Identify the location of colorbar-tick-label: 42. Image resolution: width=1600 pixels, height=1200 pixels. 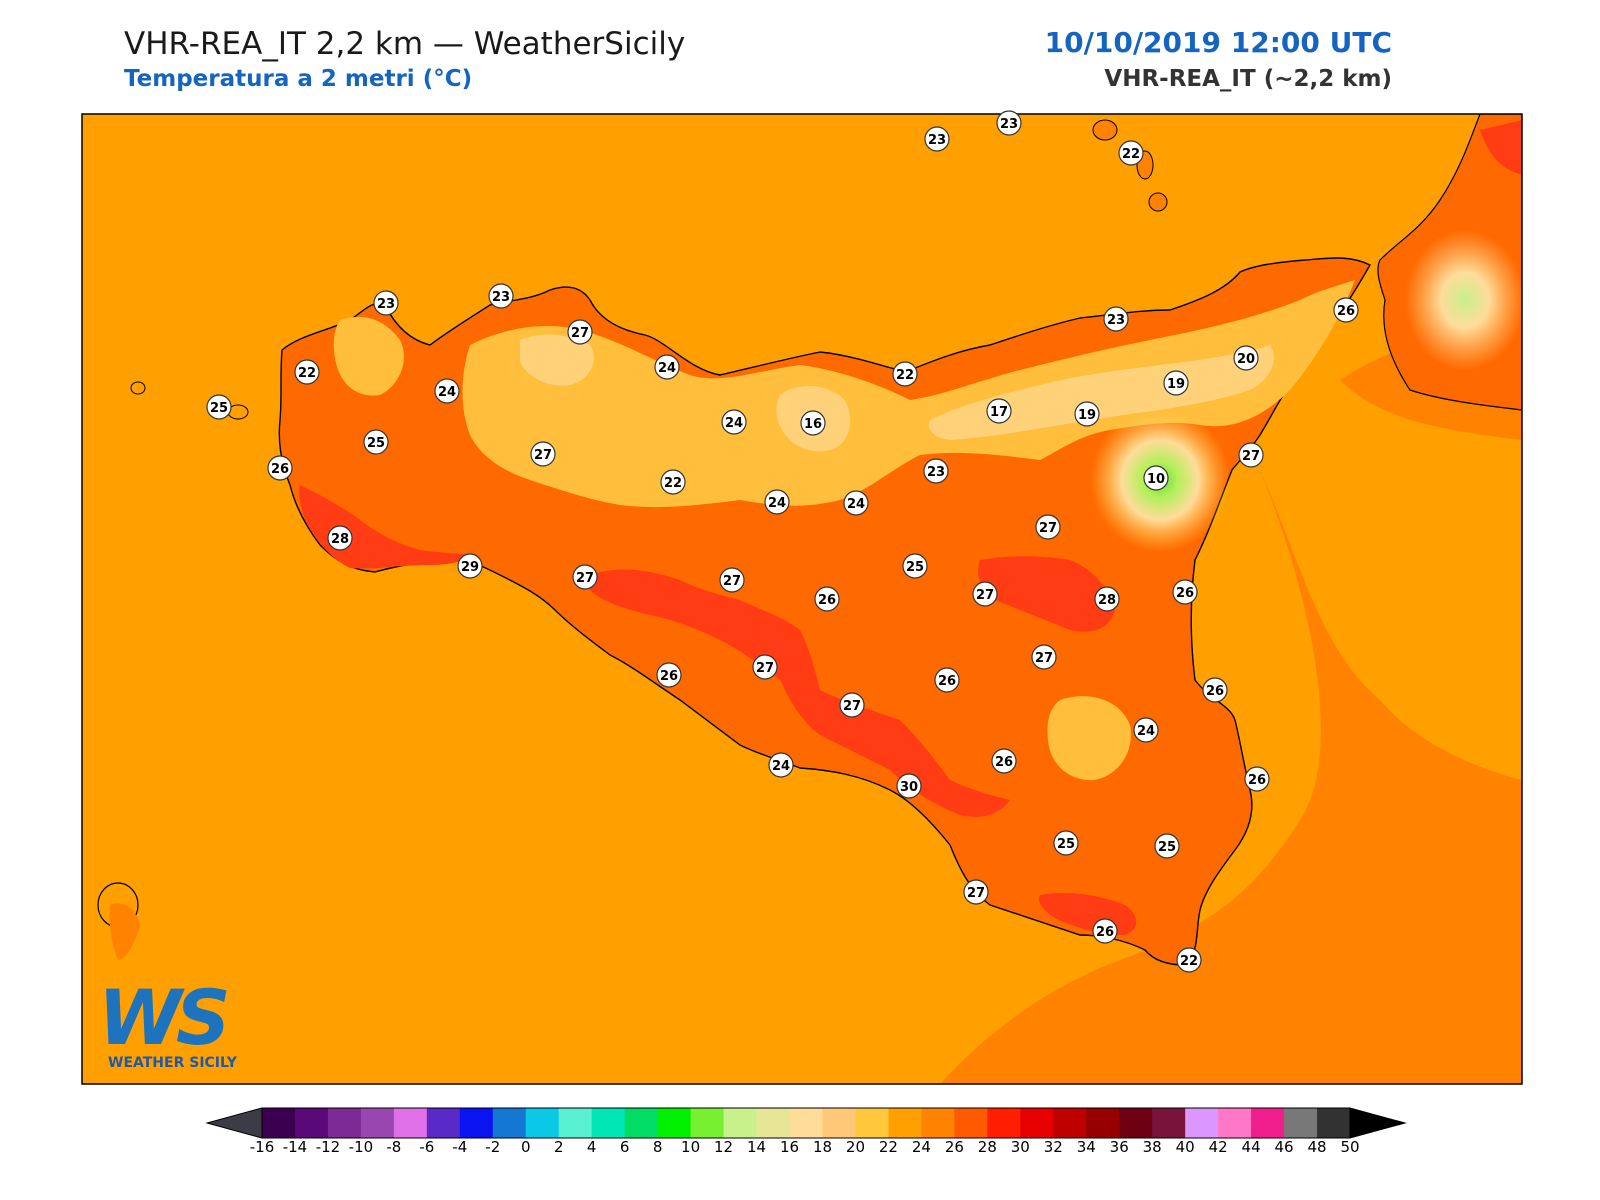
(1218, 1147).